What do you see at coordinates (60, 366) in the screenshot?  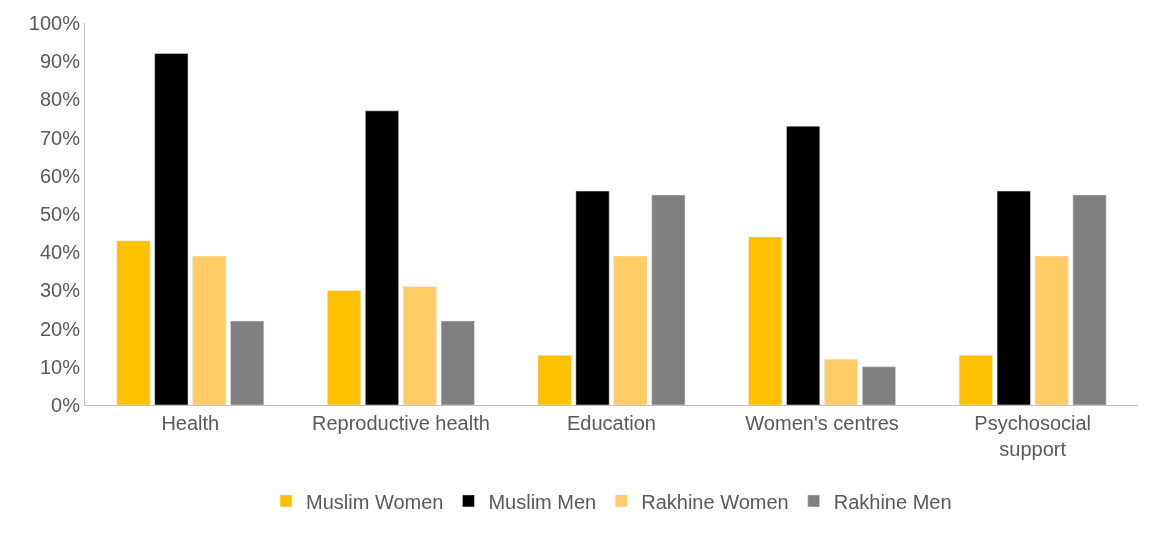 I see `y-tick-label: 10%` at bounding box center [60, 366].